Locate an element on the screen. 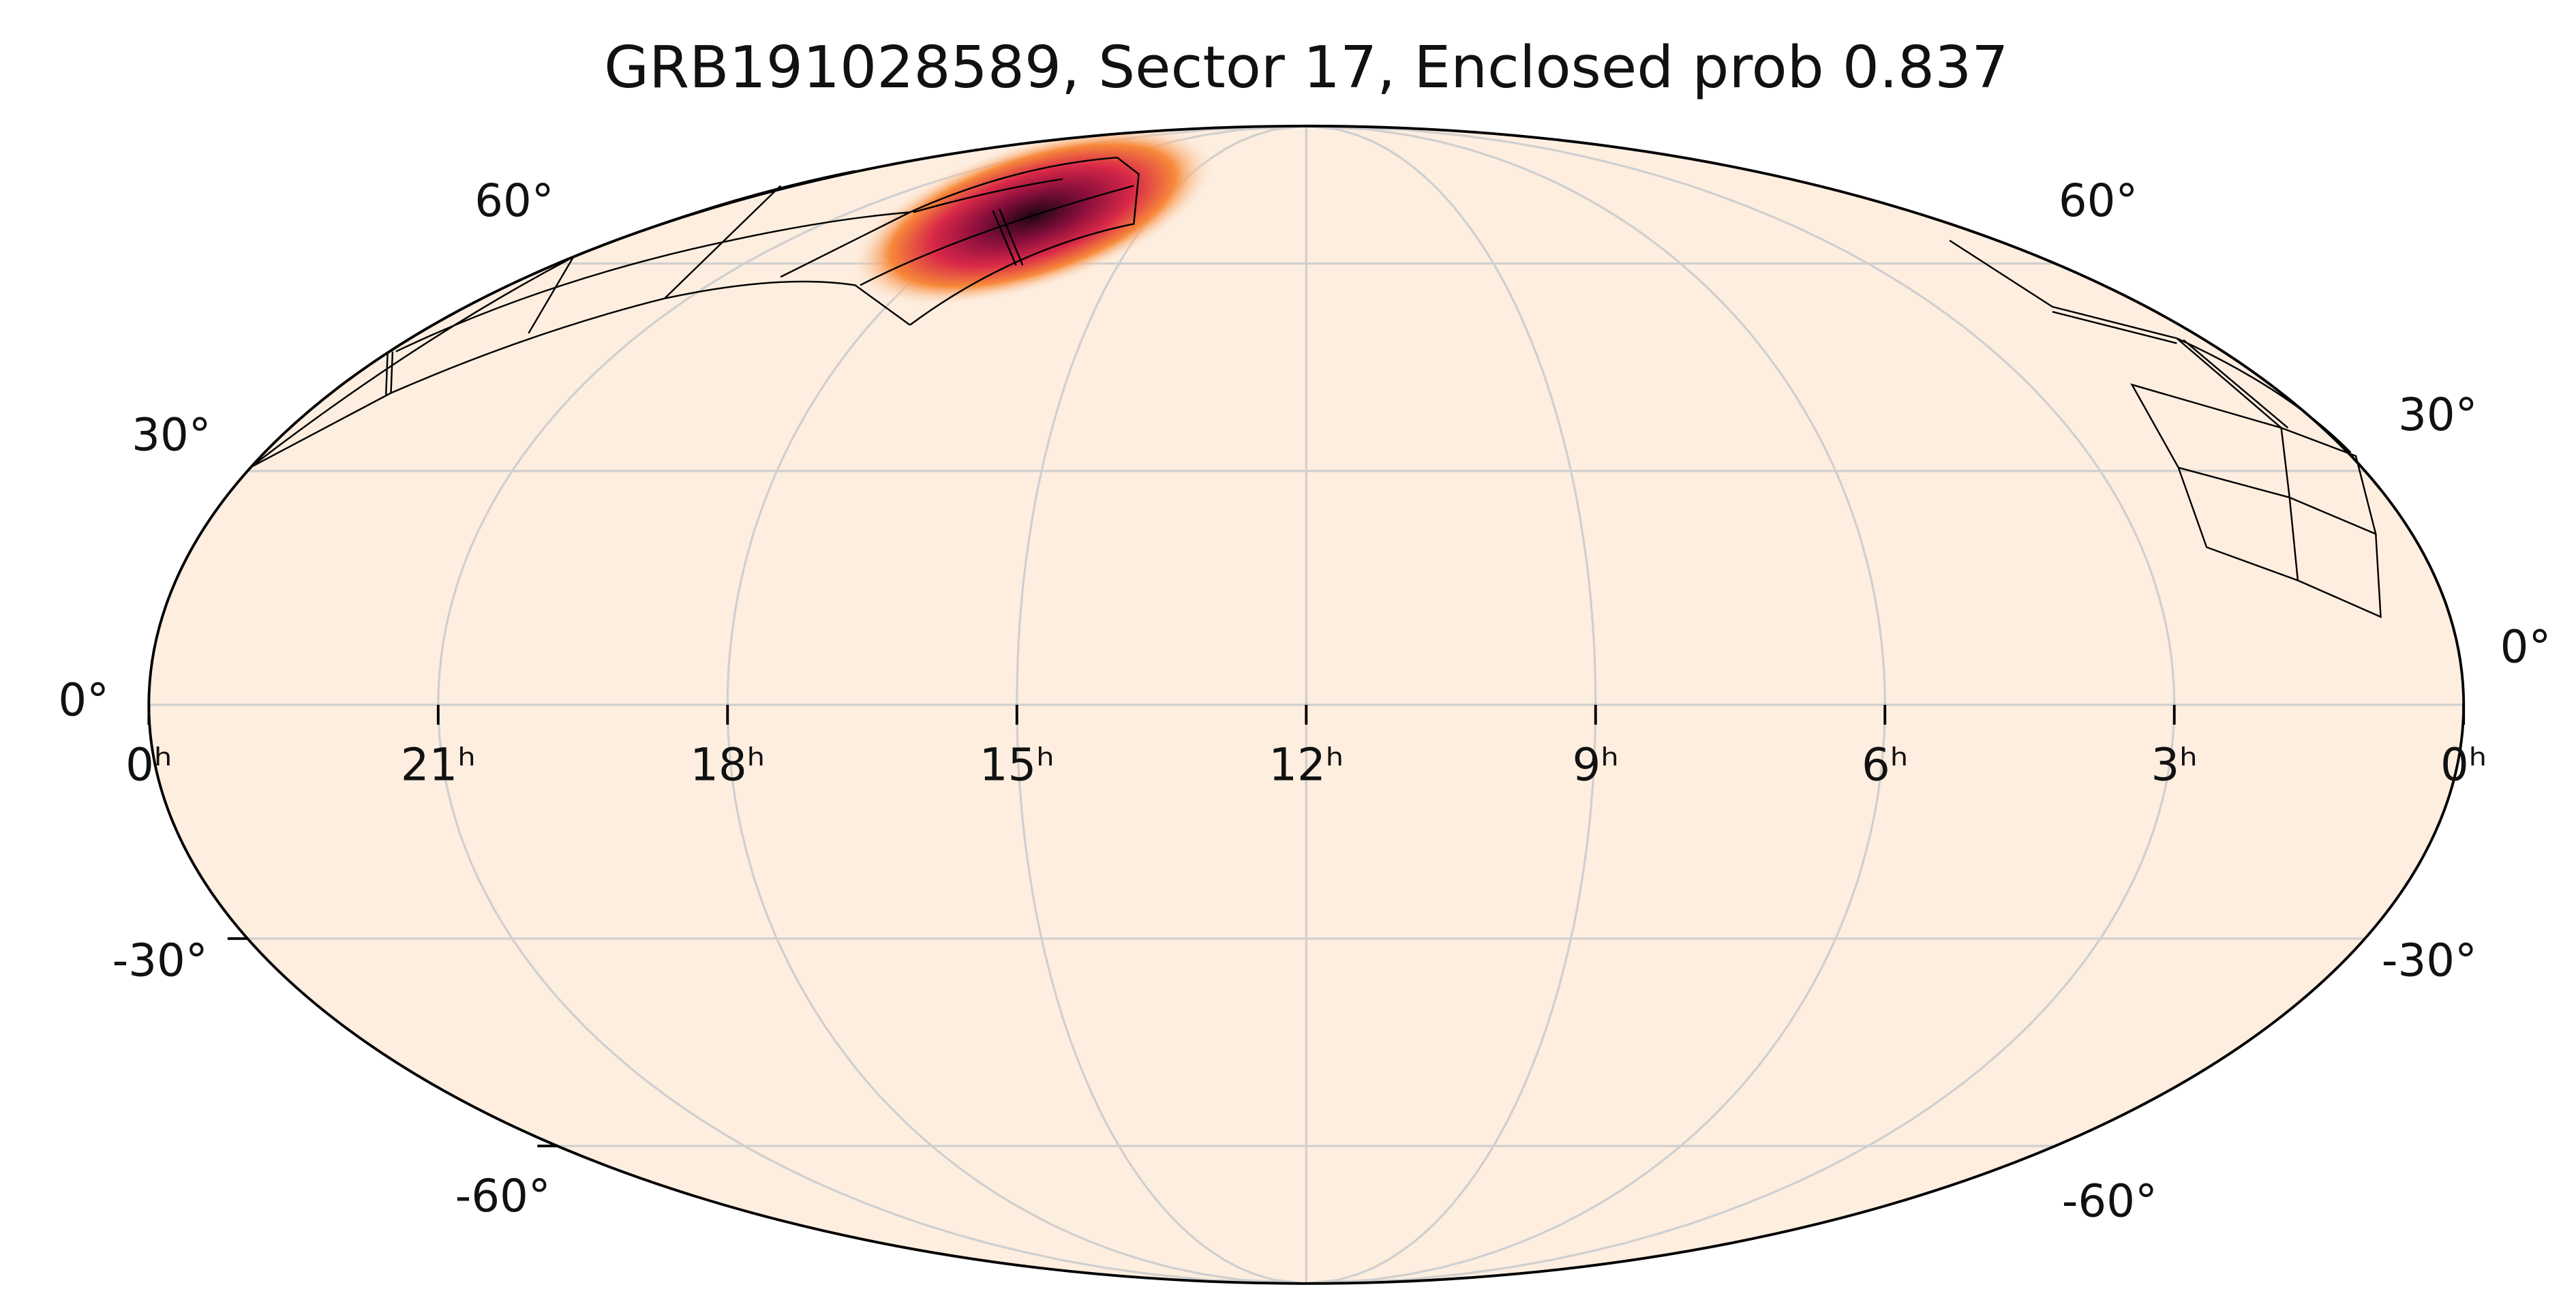 The height and width of the screenshot is (1315, 2576). y-tick-label-right: 30° is located at coordinates (2437, 415).